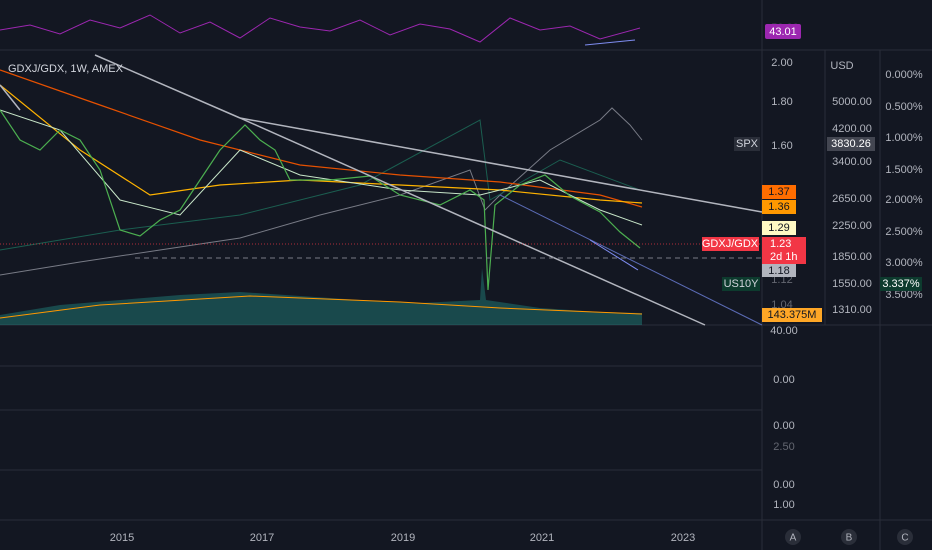  Describe the element at coordinates (614, 255) in the screenshot. I see `arrow-line` at that location.